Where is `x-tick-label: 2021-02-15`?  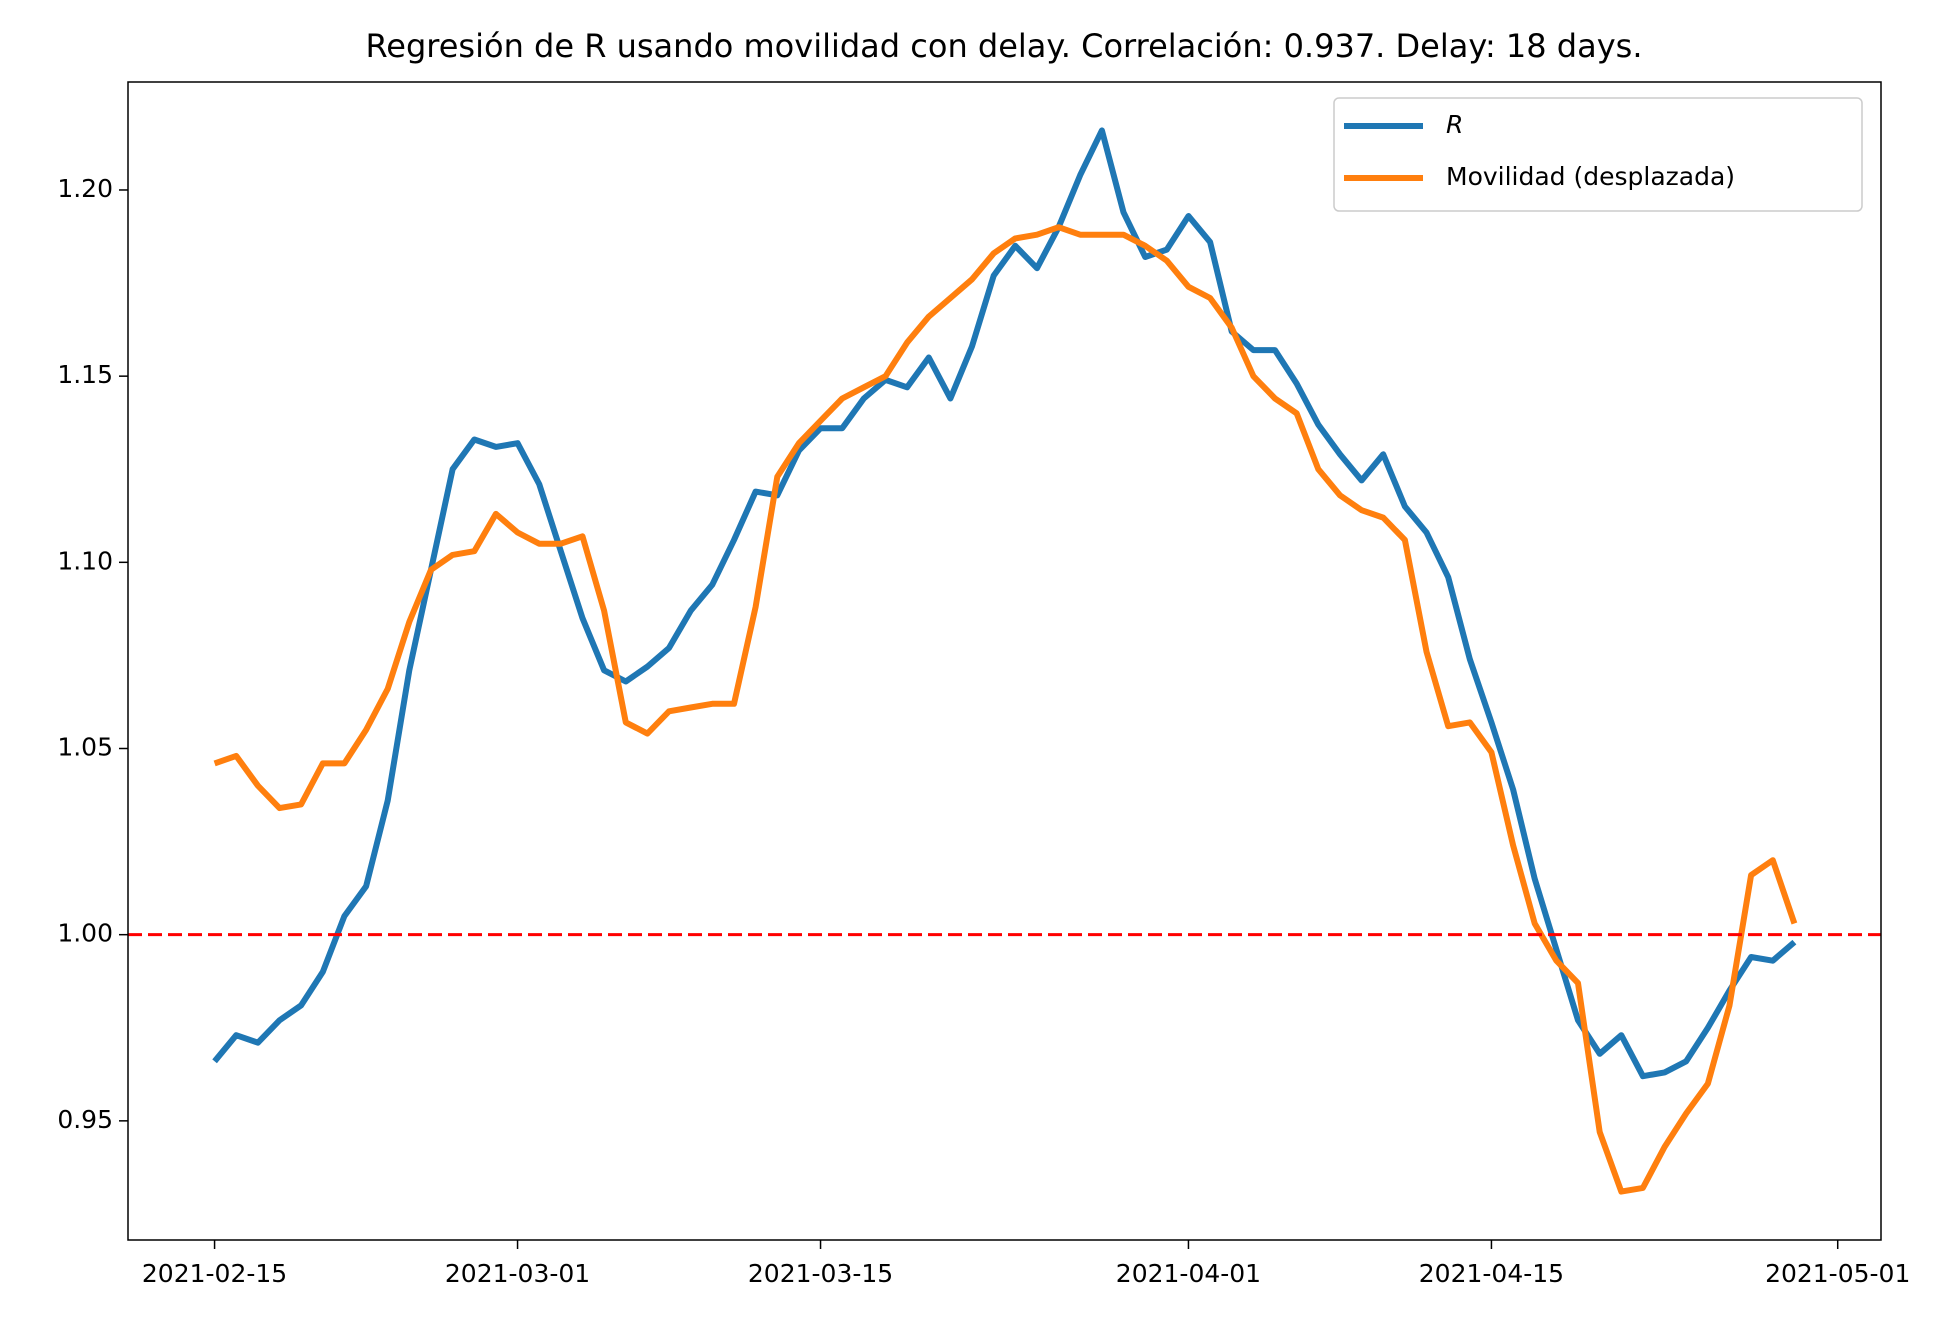 x-tick-label: 2021-02-15 is located at coordinates (214, 1273).